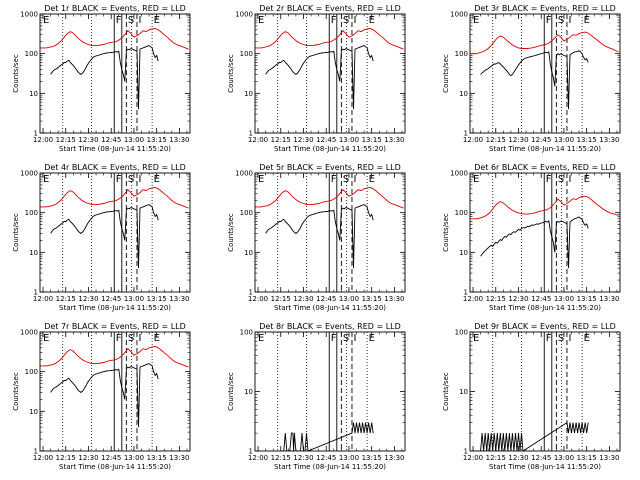  What do you see at coordinates (545, 167) in the screenshot?
I see `chart-title: Det 6r BLACK = Events, RED = LLD` at bounding box center [545, 167].